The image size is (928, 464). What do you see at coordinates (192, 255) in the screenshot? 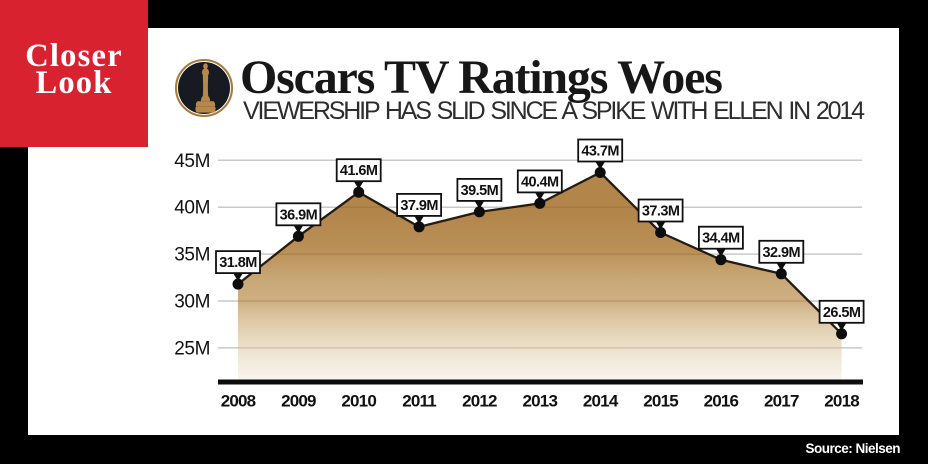
I see `svg-text: 35M` at bounding box center [192, 255].